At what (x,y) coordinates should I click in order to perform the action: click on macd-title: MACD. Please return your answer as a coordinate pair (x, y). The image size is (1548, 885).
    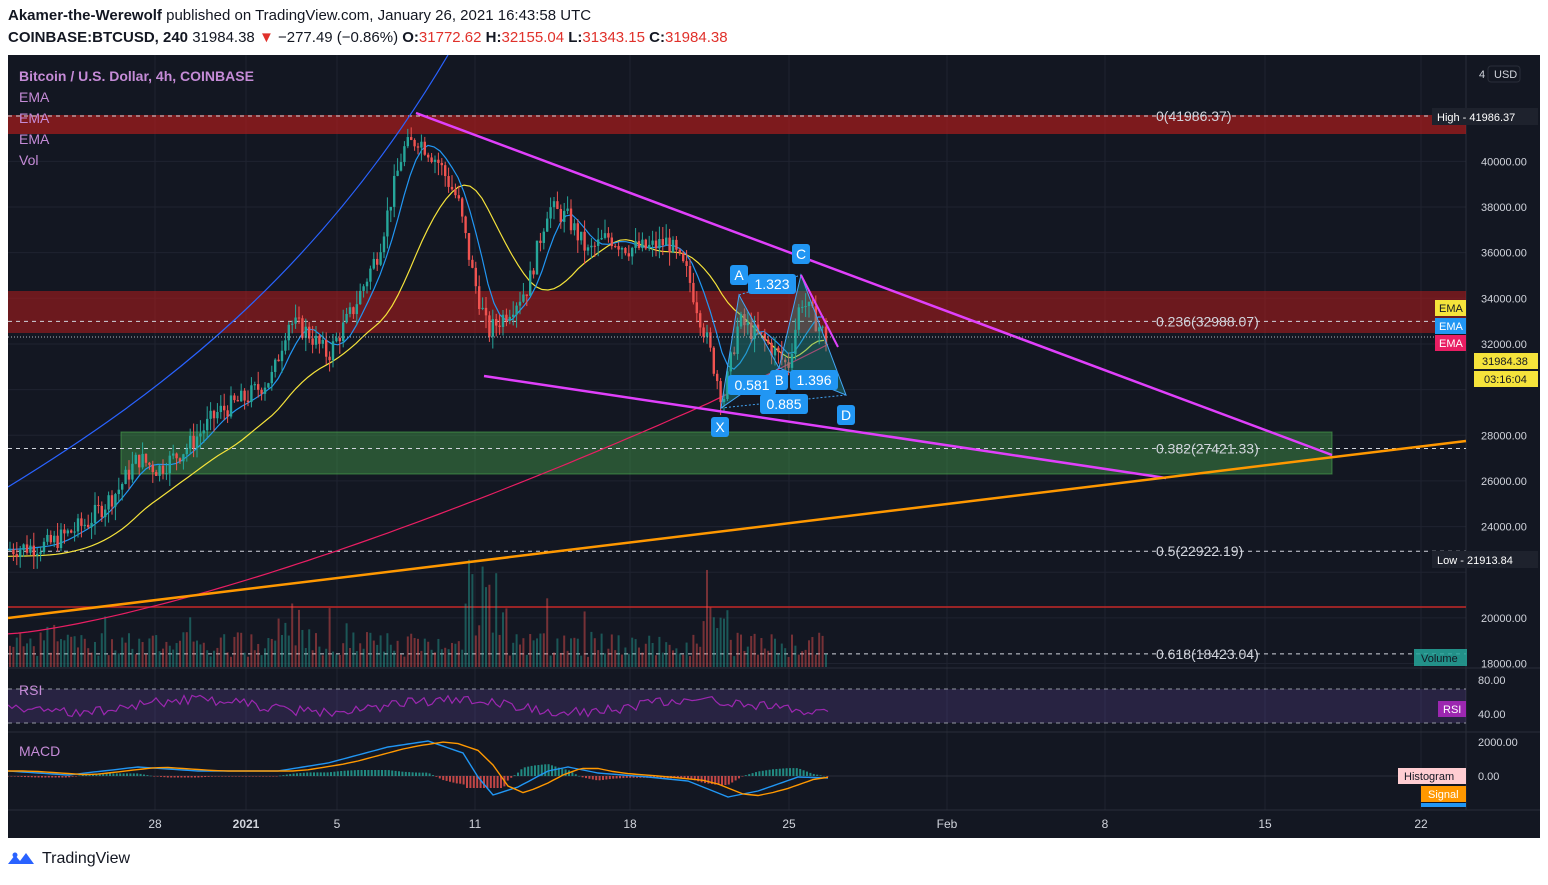
    Looking at the image, I should click on (39, 751).